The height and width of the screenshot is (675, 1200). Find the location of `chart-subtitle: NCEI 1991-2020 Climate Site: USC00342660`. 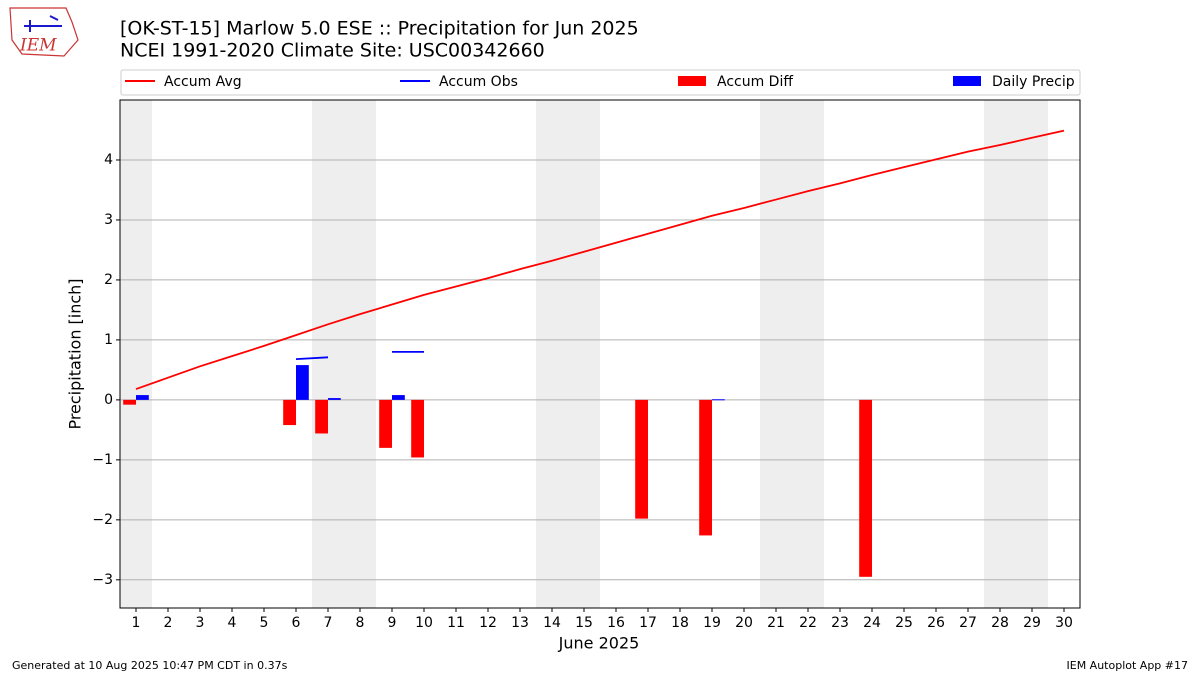

chart-subtitle: NCEI 1991-2020 Climate Site: USC00342660 is located at coordinates (332, 51).